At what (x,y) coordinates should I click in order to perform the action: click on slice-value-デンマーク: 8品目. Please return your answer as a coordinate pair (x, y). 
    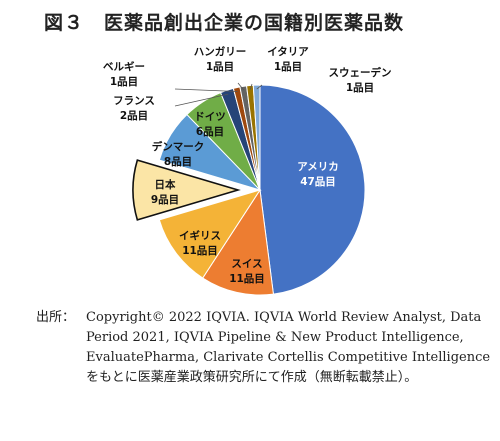
    Looking at the image, I should click on (178, 162).